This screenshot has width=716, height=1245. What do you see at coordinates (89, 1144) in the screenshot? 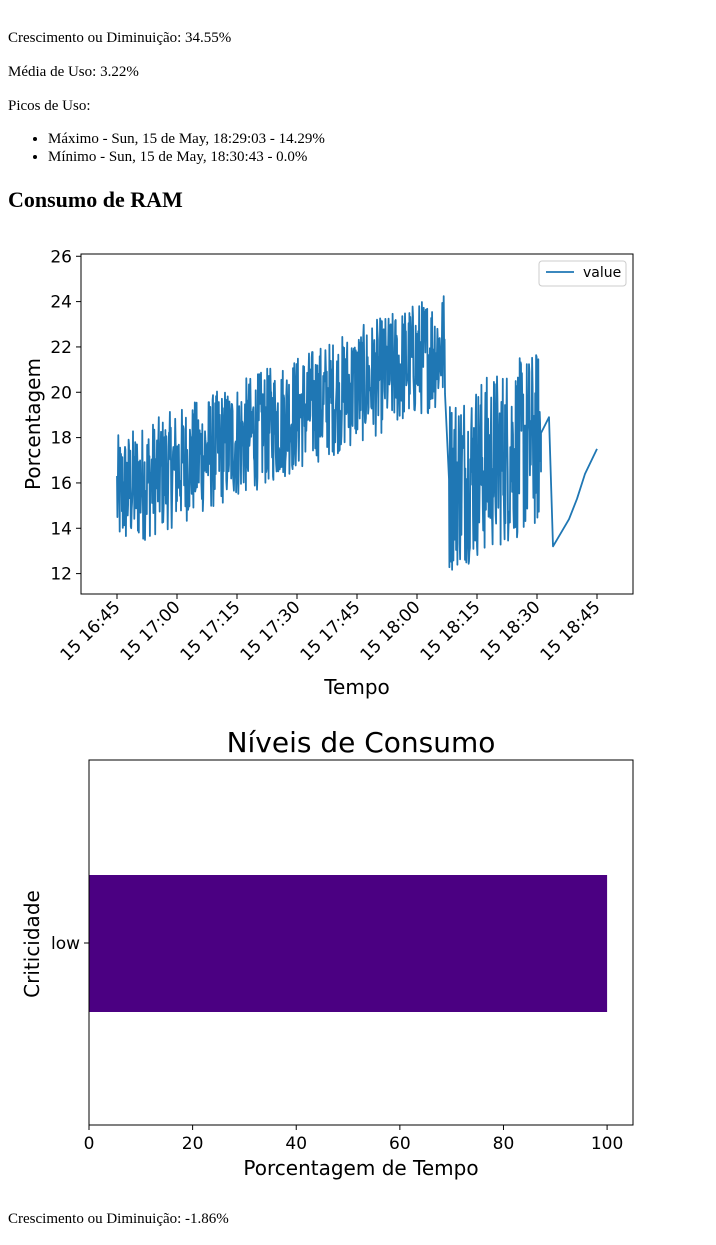
I see `x-tick-label: 0` at bounding box center [89, 1144].